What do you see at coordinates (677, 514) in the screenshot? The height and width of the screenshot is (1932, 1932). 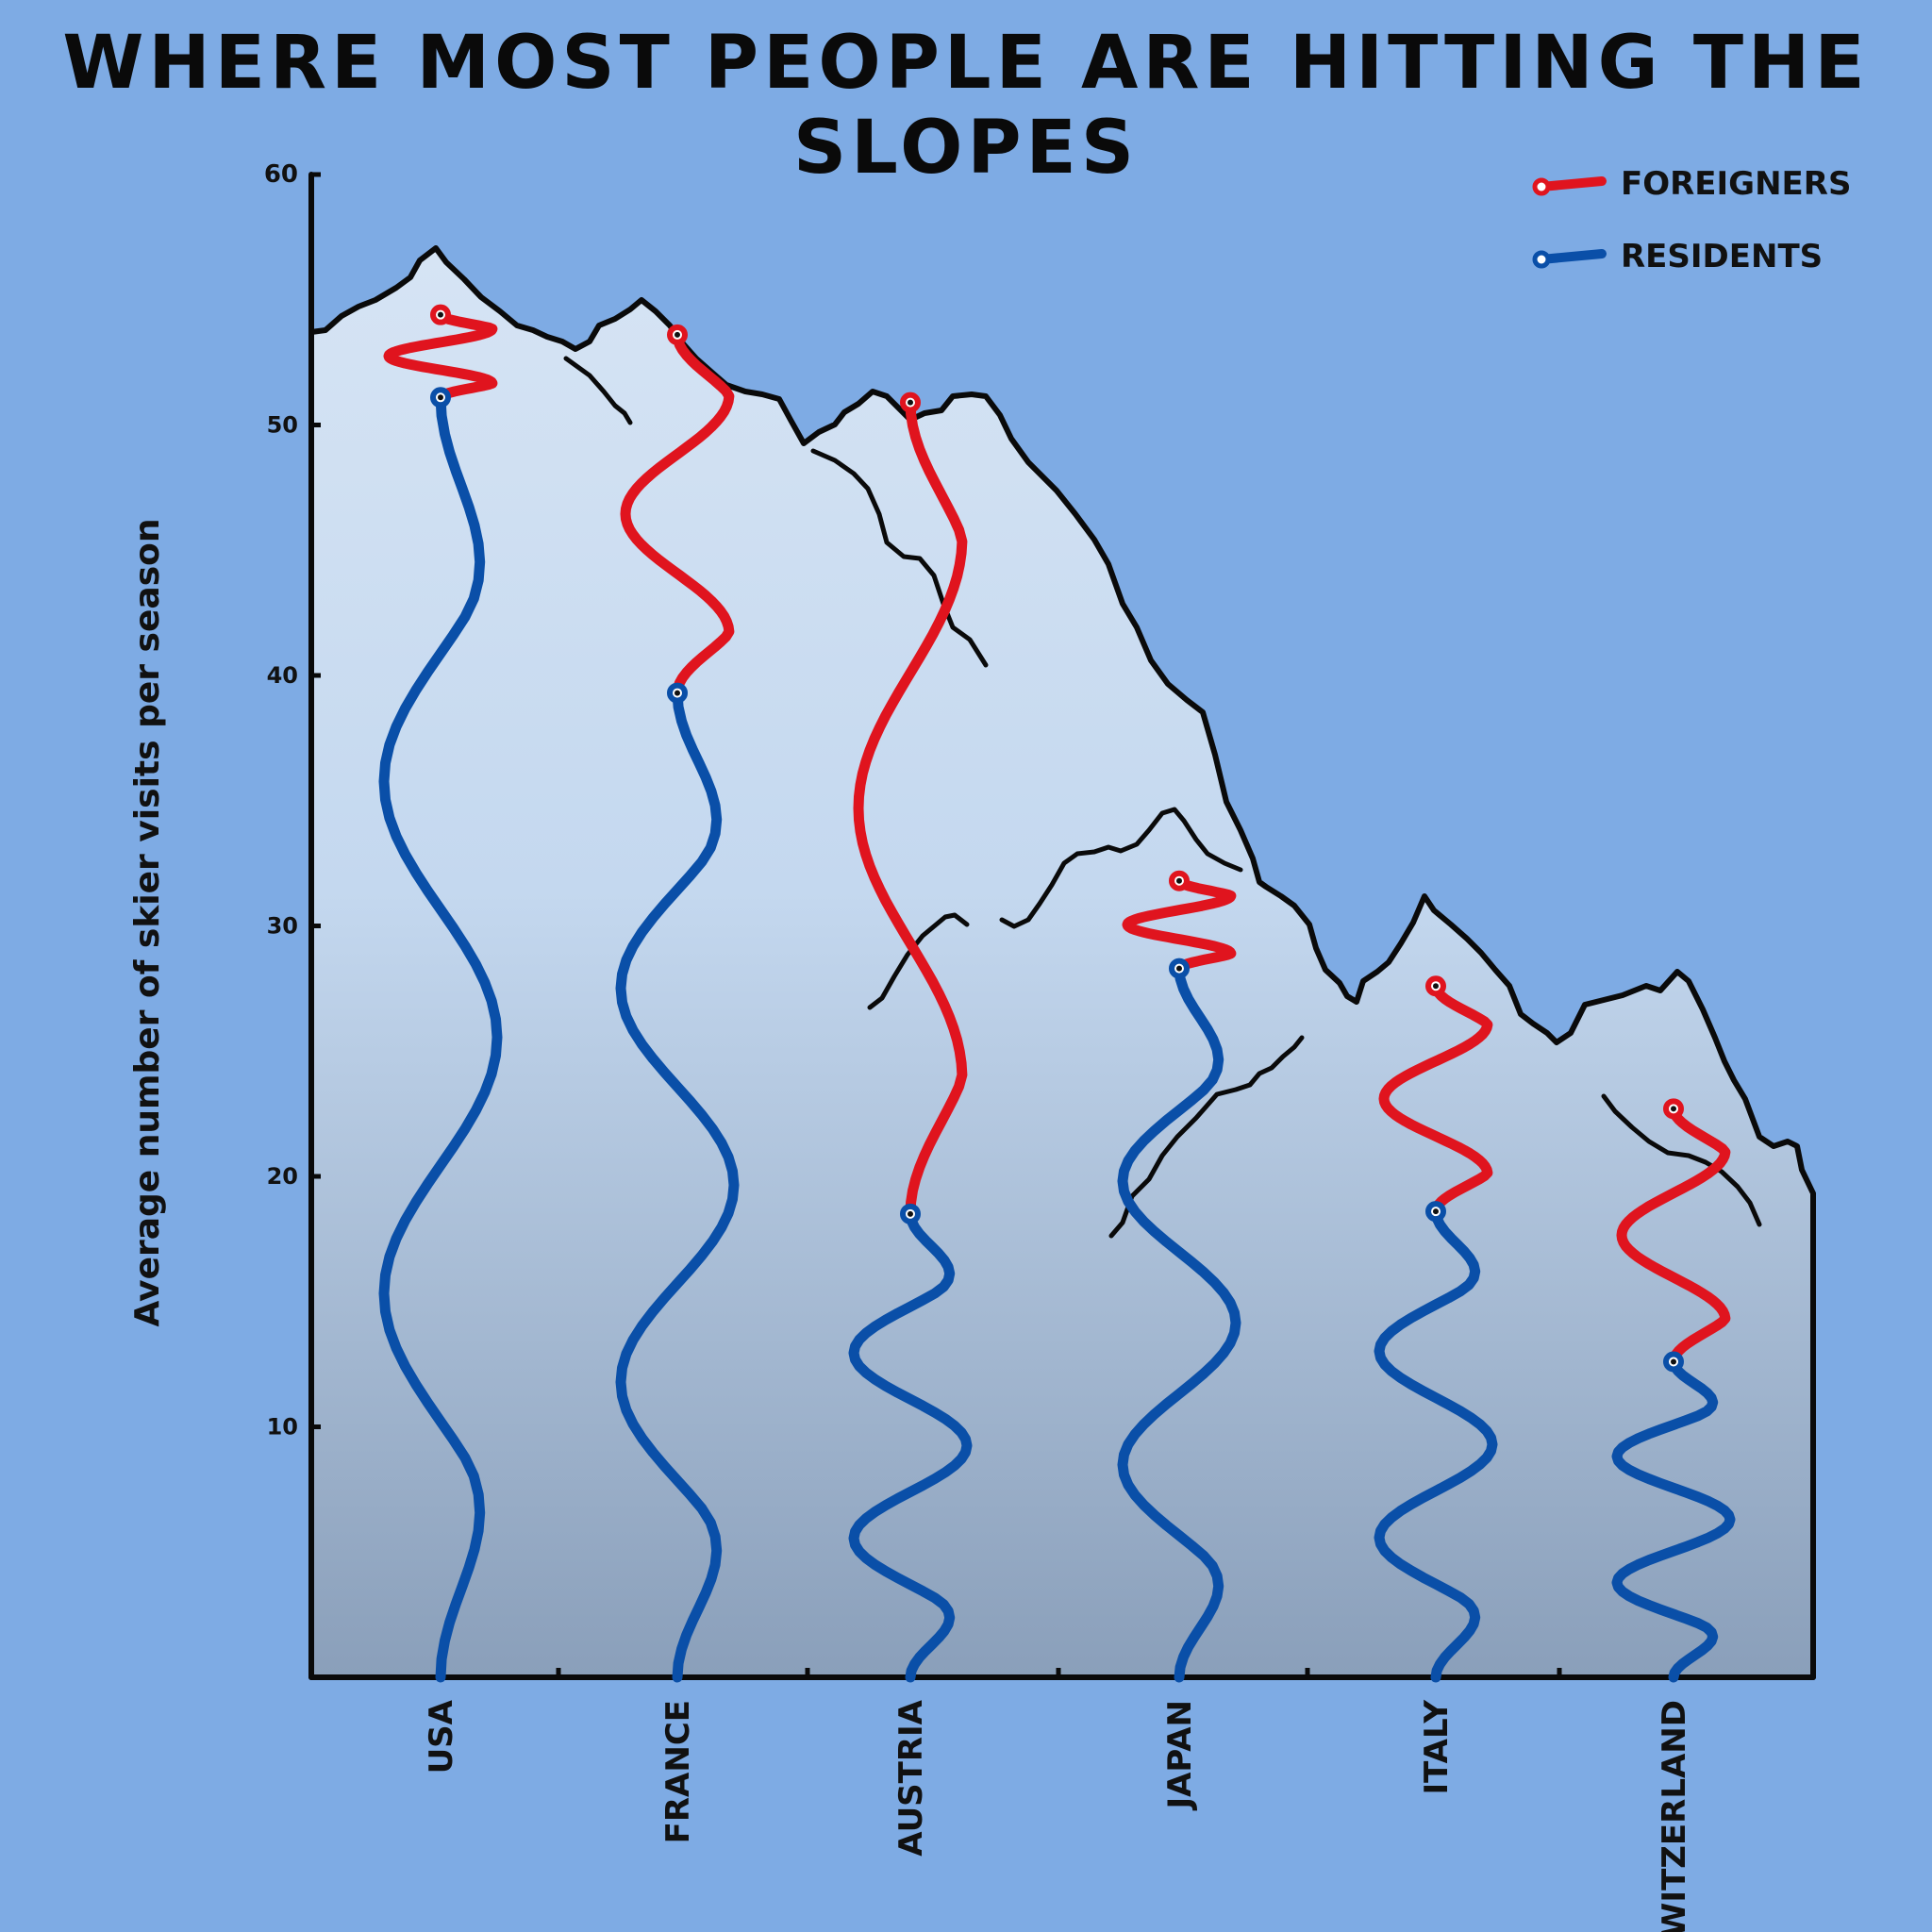 I see `foreigners-line-france` at bounding box center [677, 514].